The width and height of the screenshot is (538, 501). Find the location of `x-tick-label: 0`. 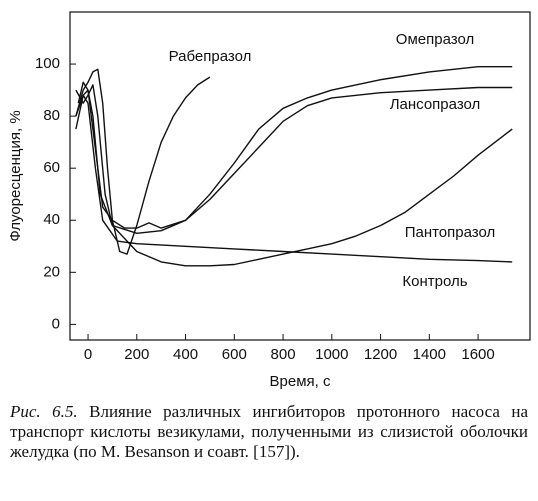

x-tick-label: 0 is located at coordinates (88, 354).